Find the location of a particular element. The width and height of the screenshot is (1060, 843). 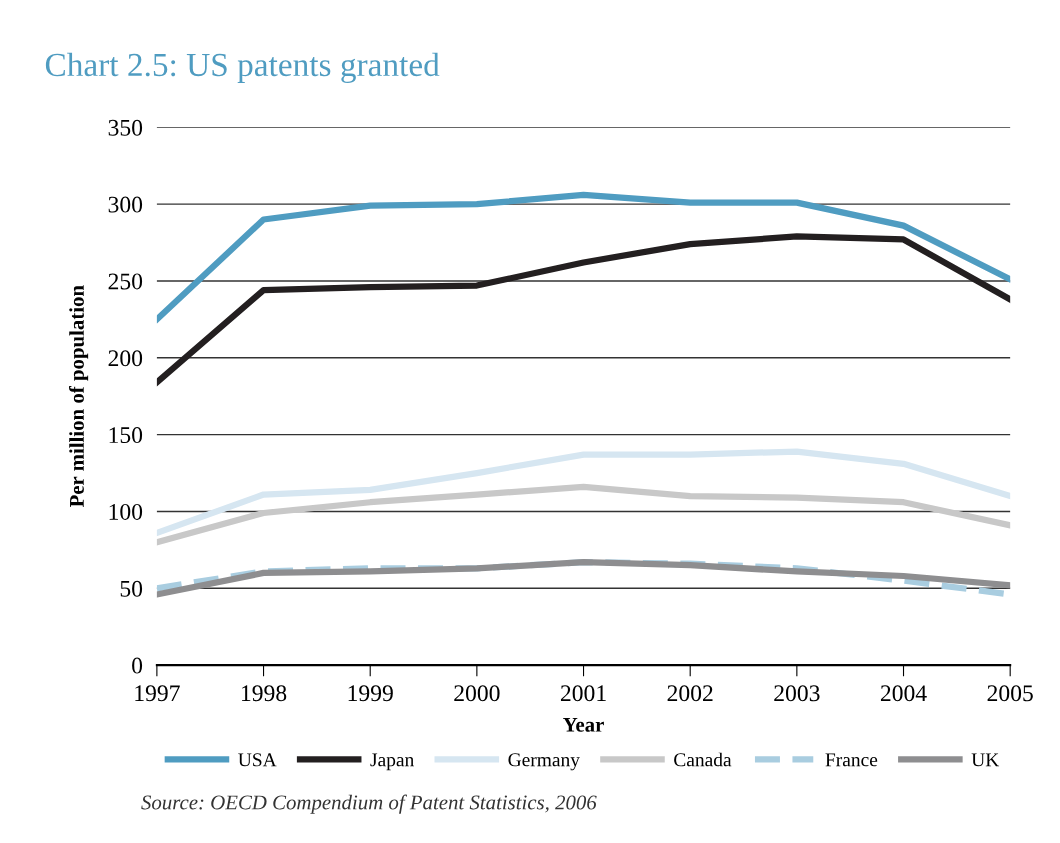

y-tick-label: 150 is located at coordinates (126, 435).